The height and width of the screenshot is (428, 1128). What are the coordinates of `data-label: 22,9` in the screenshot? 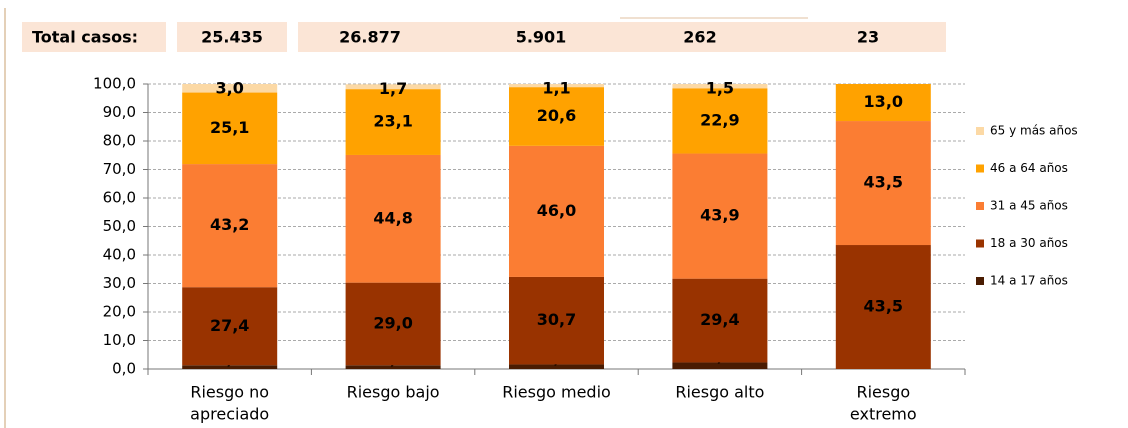 It's located at (719, 119).